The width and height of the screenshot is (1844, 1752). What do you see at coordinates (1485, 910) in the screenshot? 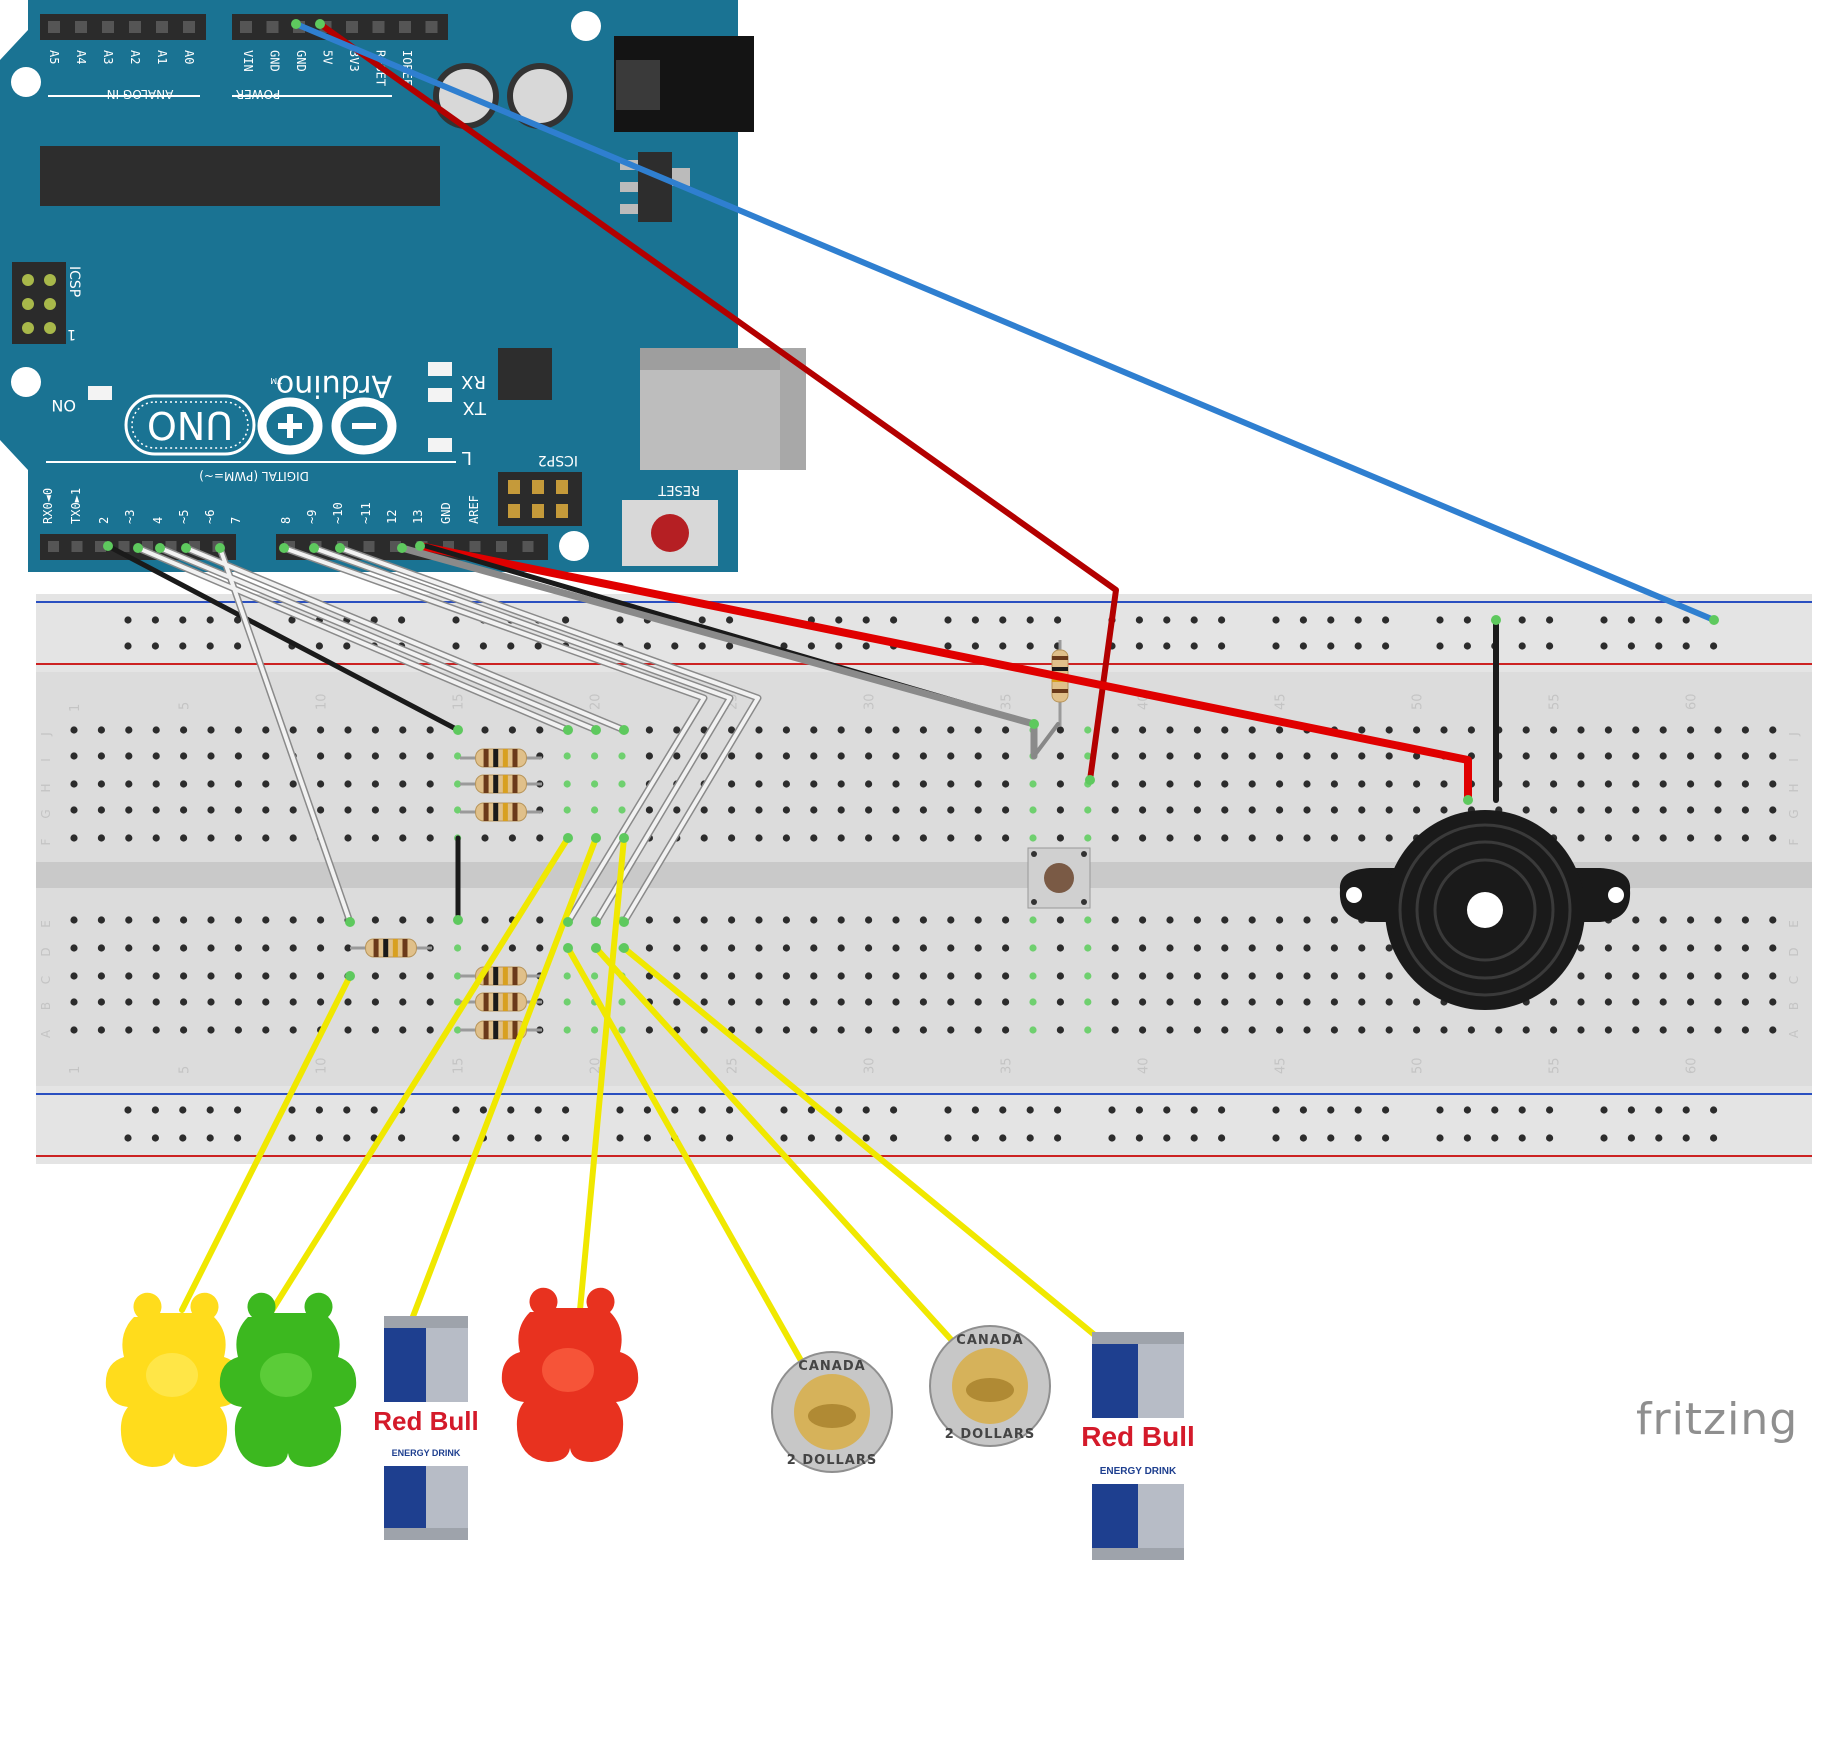
I see `piezo-buzzer` at bounding box center [1485, 910].